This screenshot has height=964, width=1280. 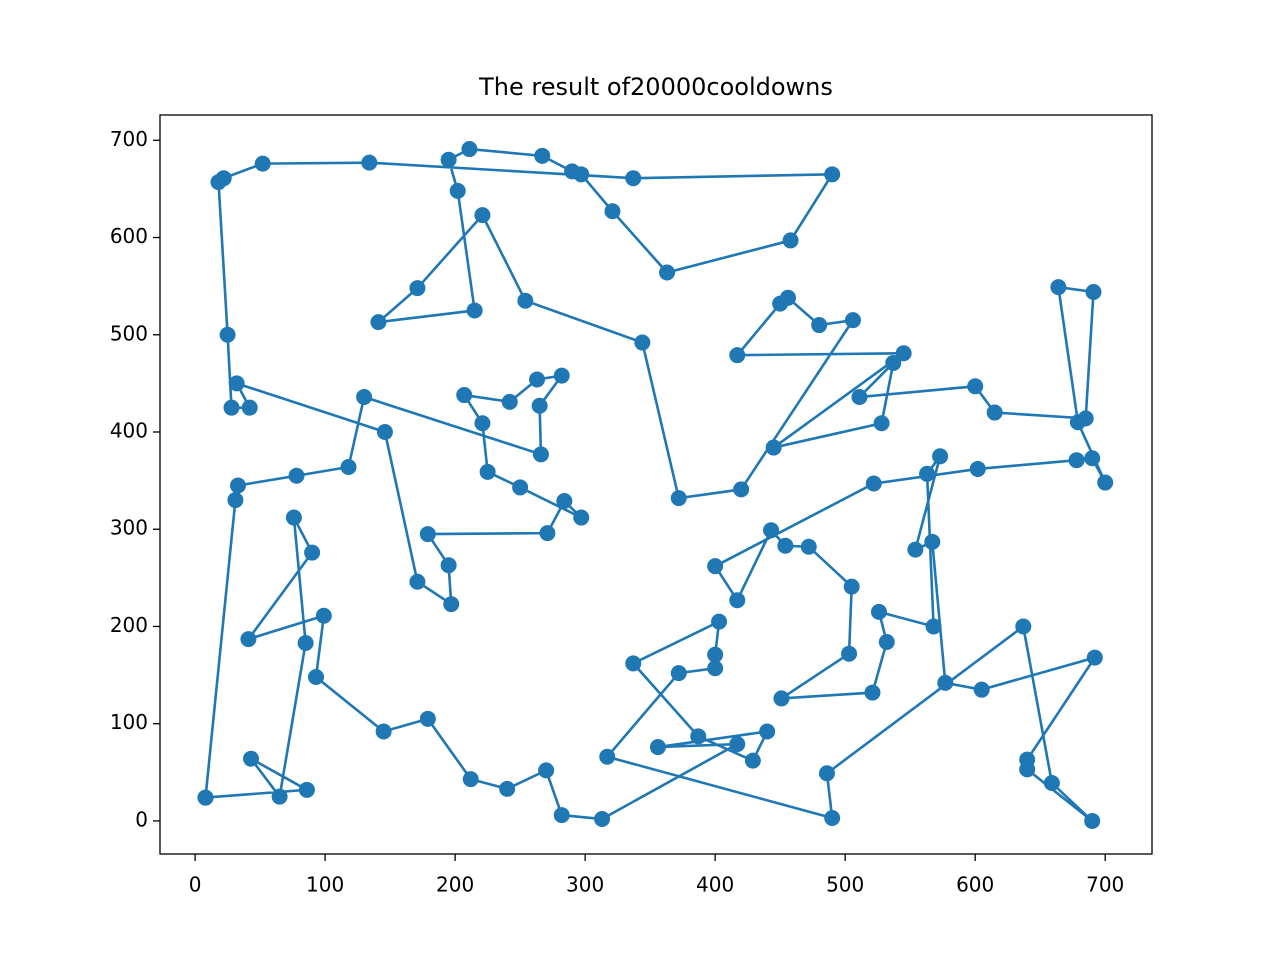 I want to click on y-tick-label: 400, so click(x=129, y=430).